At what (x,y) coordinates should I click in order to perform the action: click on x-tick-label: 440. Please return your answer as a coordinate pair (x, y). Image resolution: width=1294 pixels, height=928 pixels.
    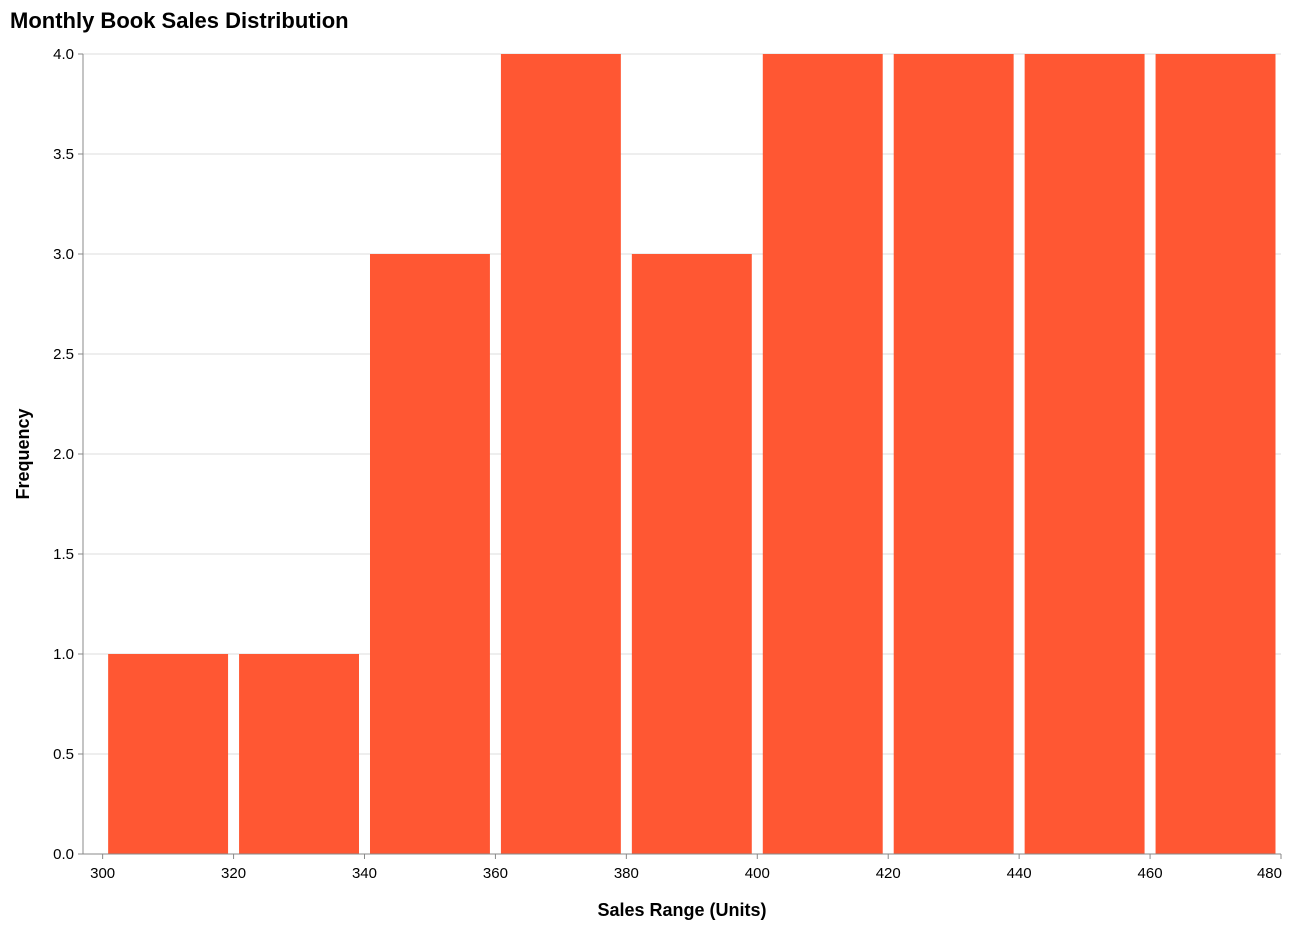
    Looking at the image, I should click on (1019, 873).